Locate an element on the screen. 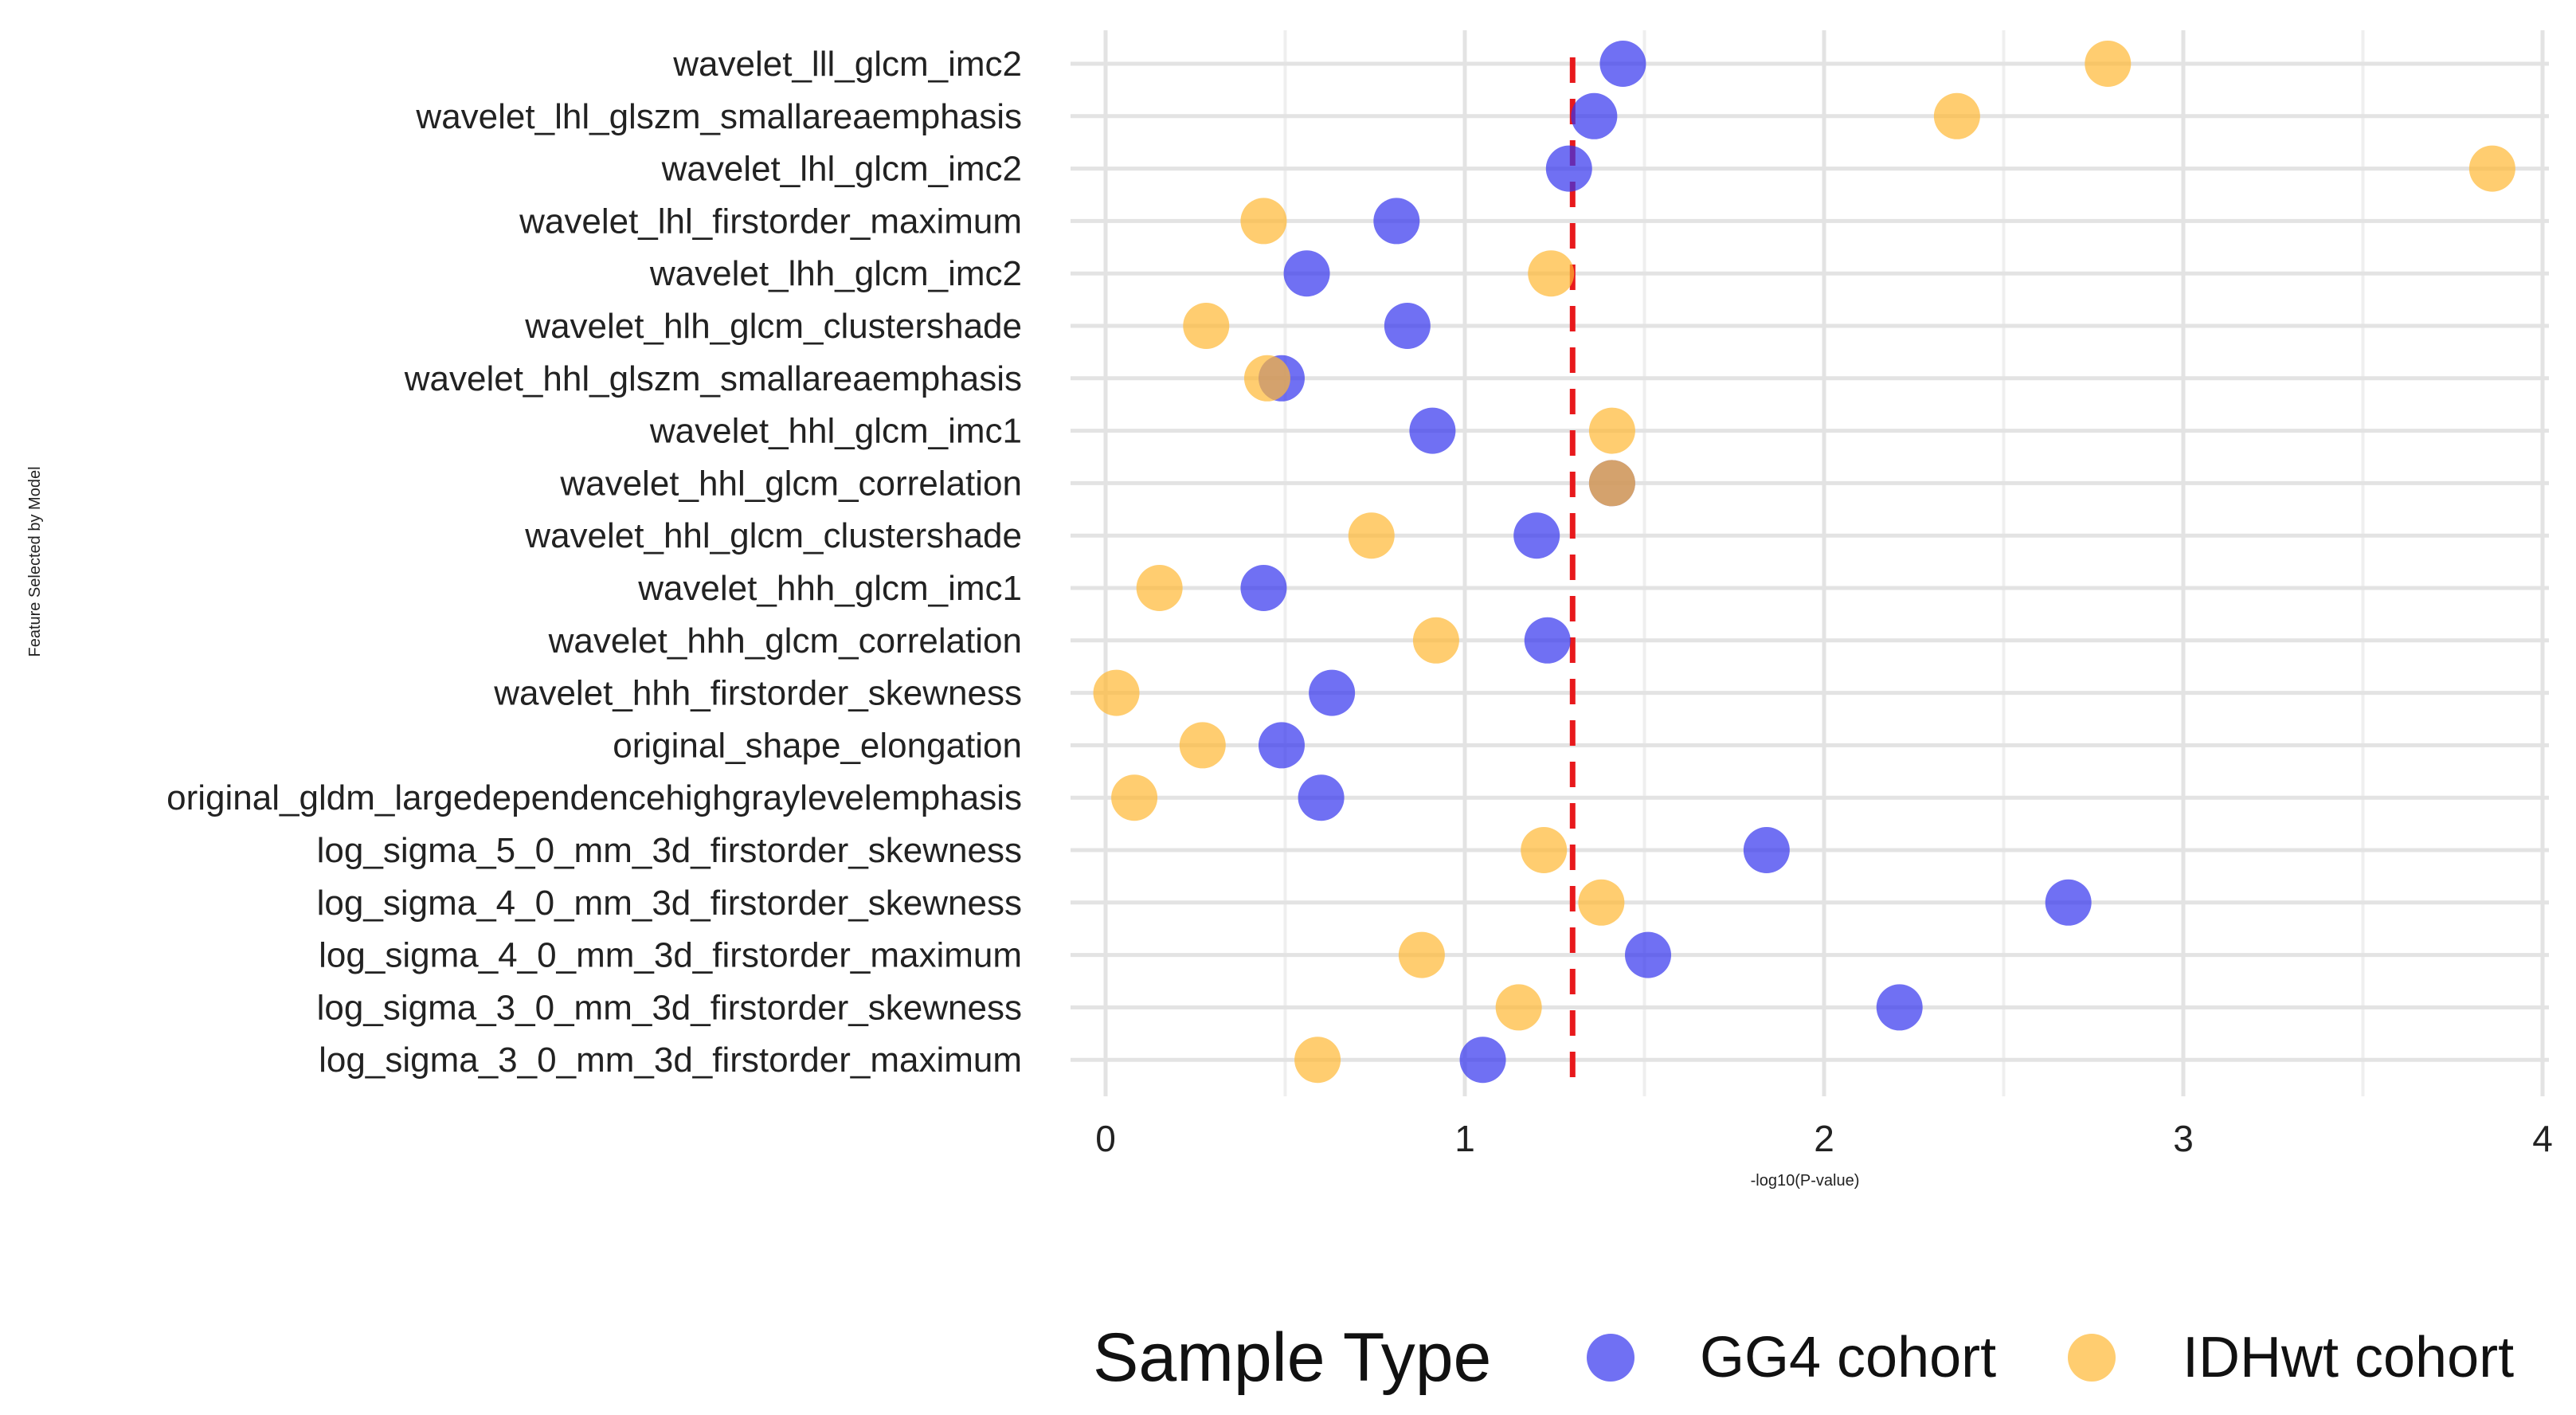  y-tick-label: log_sigma_4_0_mm_3d_firstorder_skewness is located at coordinates (669, 903).